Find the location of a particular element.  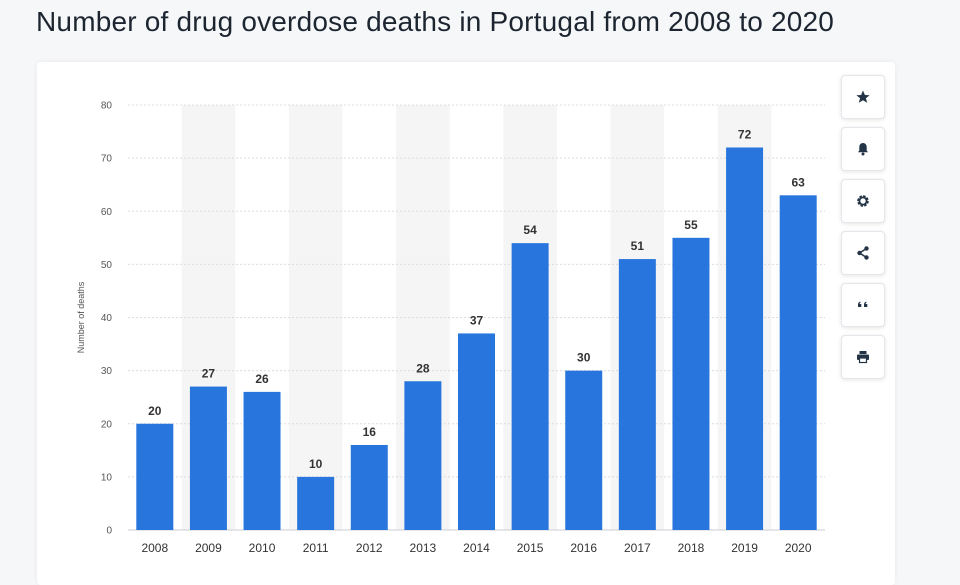

y-axis-label: Number of deaths is located at coordinates (81, 317).